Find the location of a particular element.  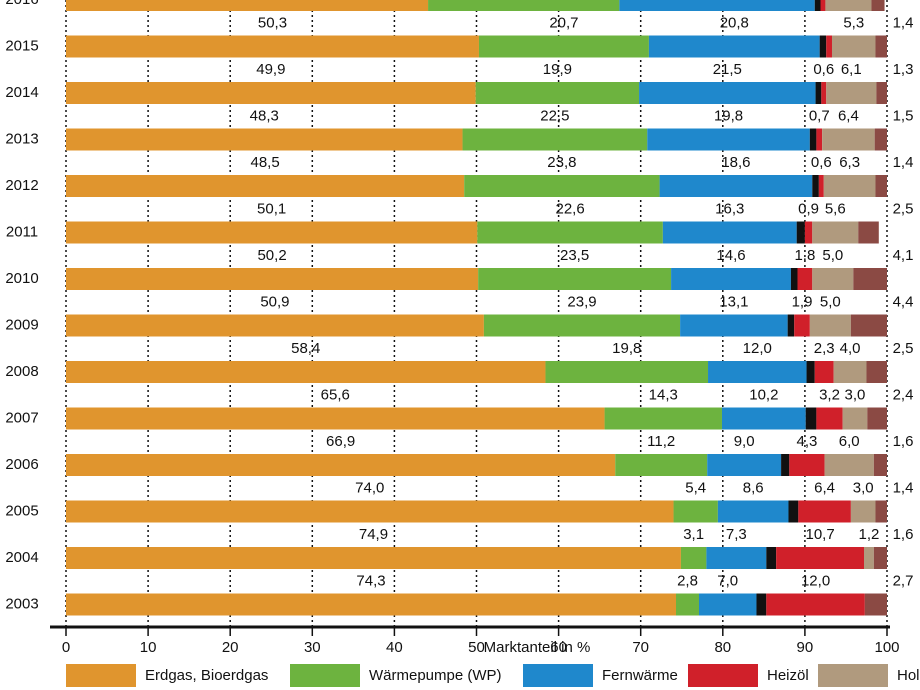

data-label: 0,6 is located at coordinates (823, 69).